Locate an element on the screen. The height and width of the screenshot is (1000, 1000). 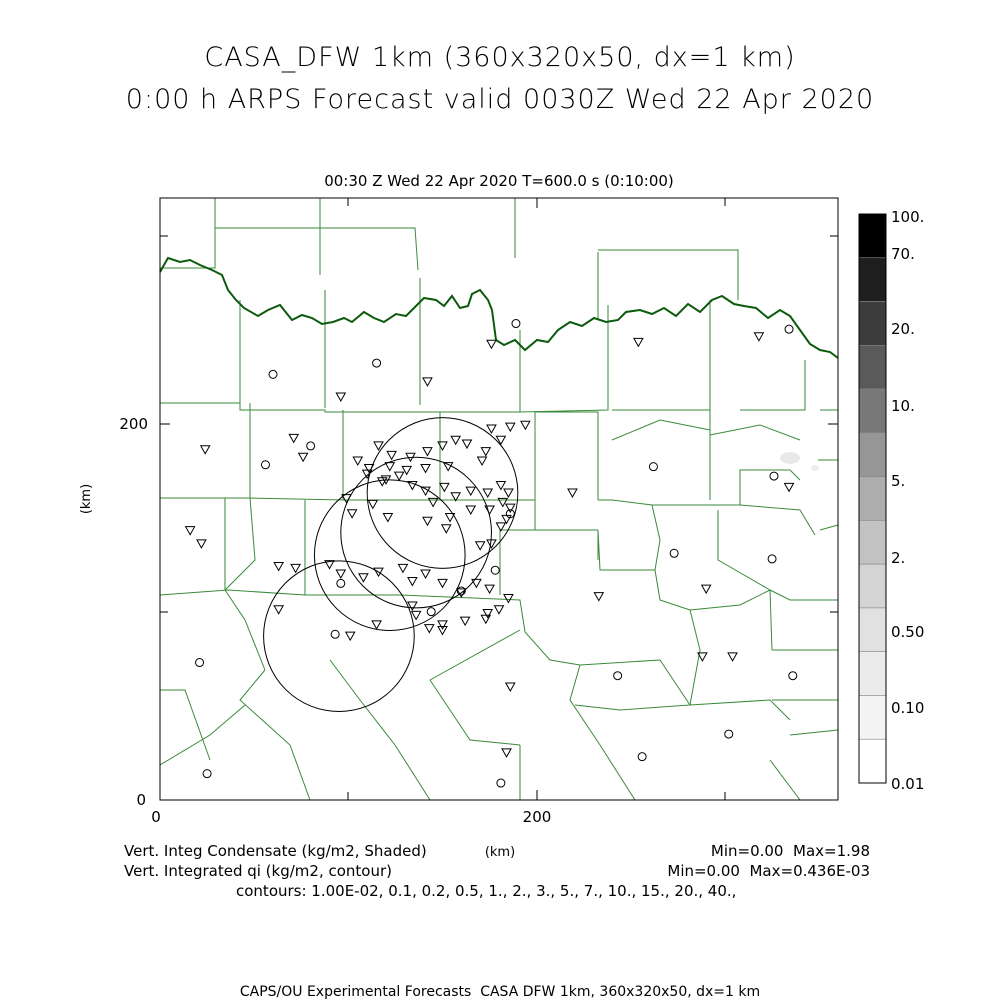
footer-field2-range: Min=0.00 Max=0.436E-03 is located at coordinates (768, 871).